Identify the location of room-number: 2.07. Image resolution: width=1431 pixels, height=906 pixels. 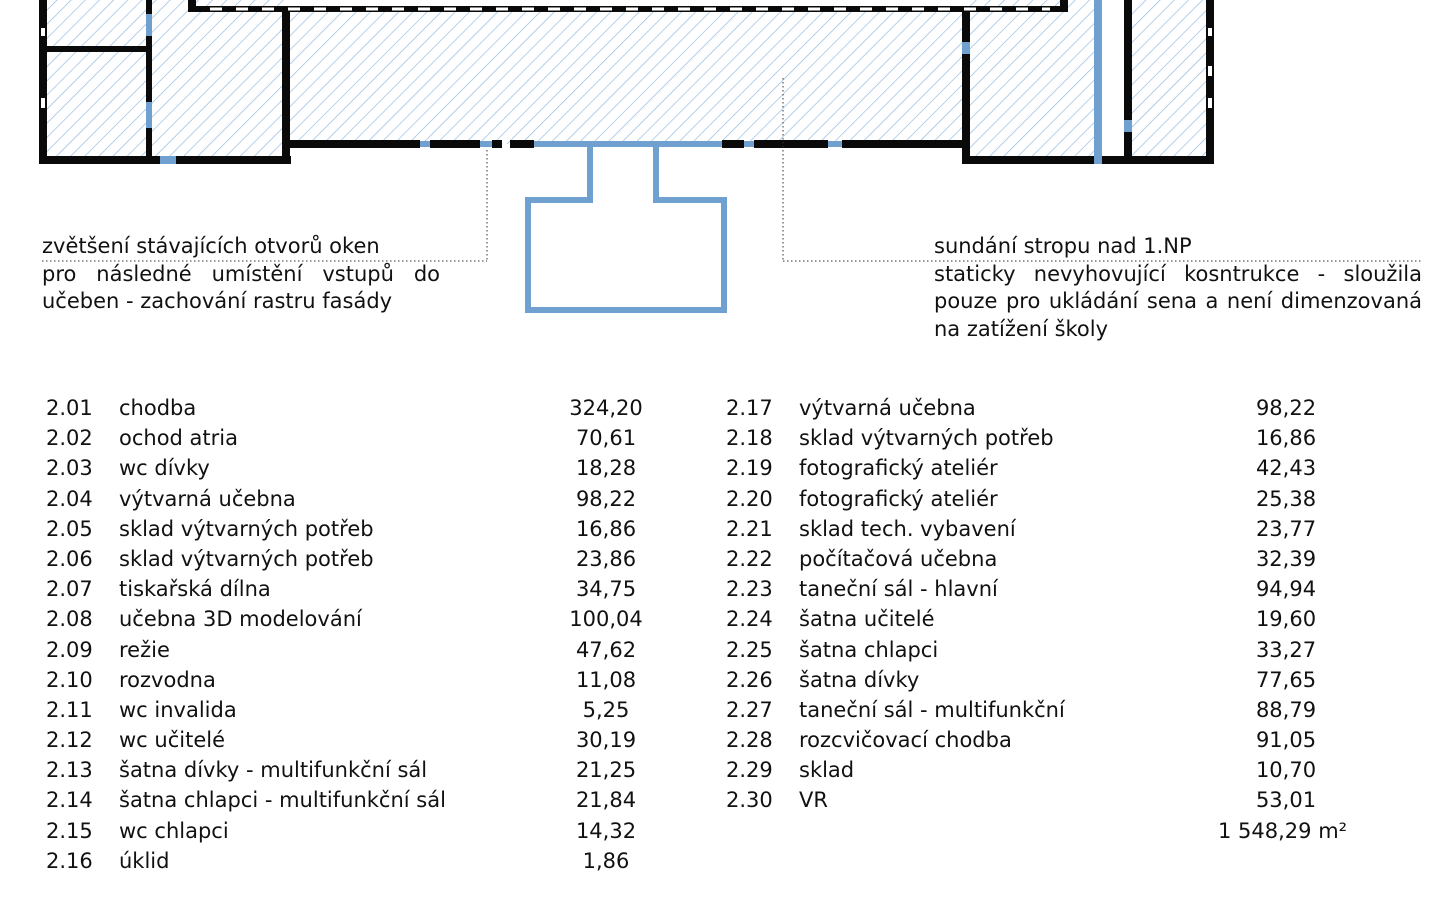
(69, 589).